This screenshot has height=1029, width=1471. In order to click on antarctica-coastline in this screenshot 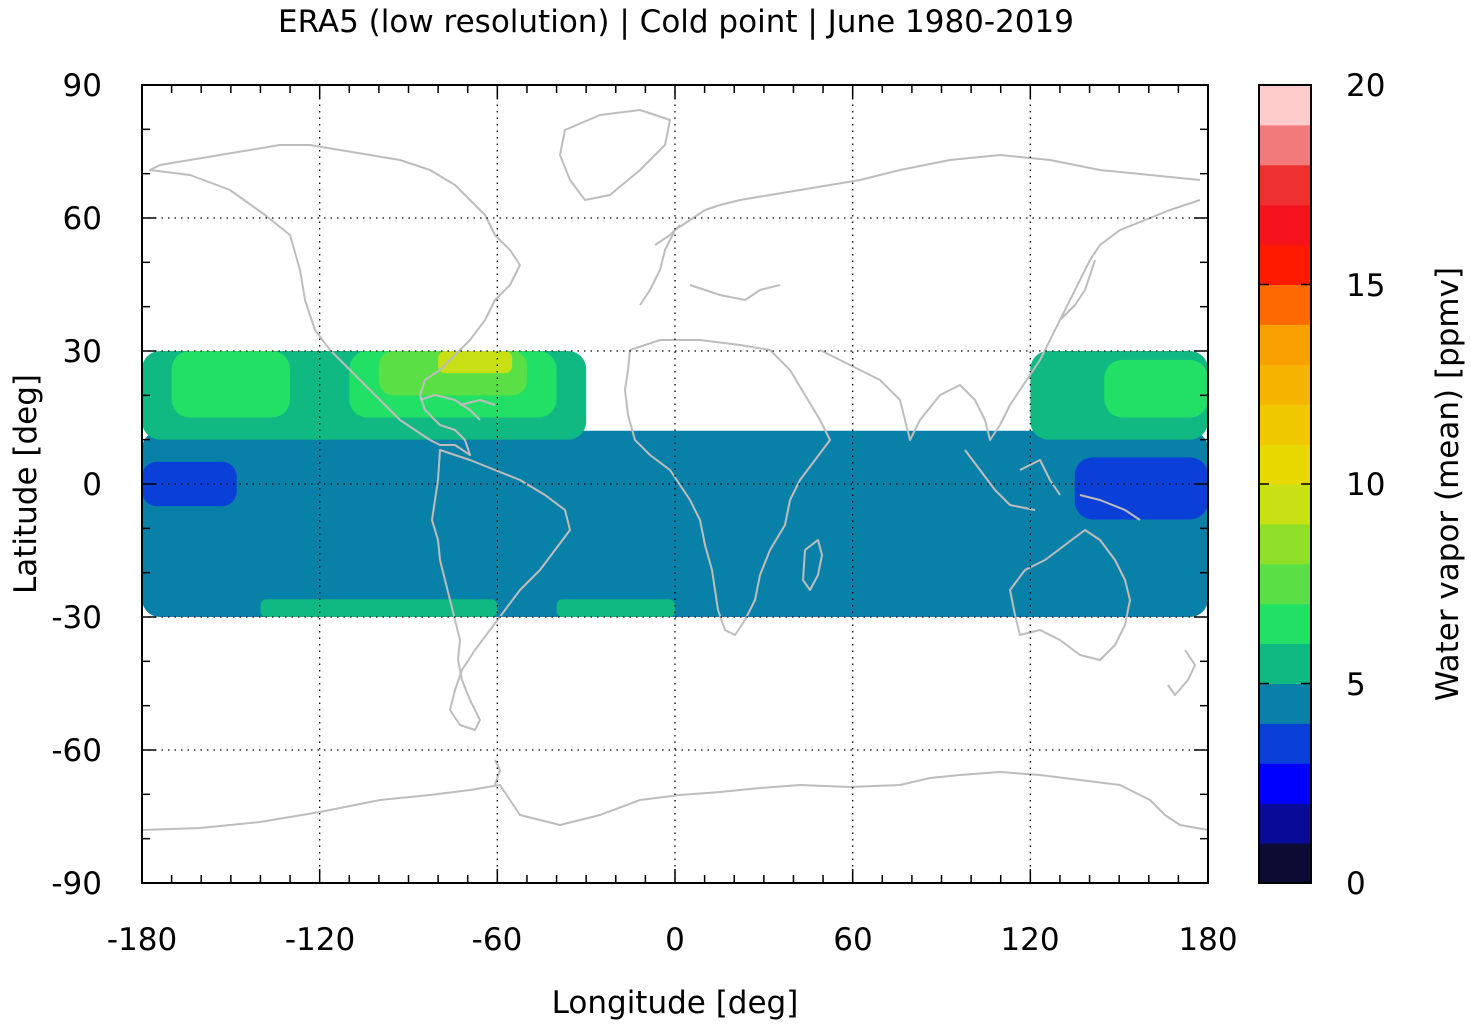, I will do `click(675, 801)`.